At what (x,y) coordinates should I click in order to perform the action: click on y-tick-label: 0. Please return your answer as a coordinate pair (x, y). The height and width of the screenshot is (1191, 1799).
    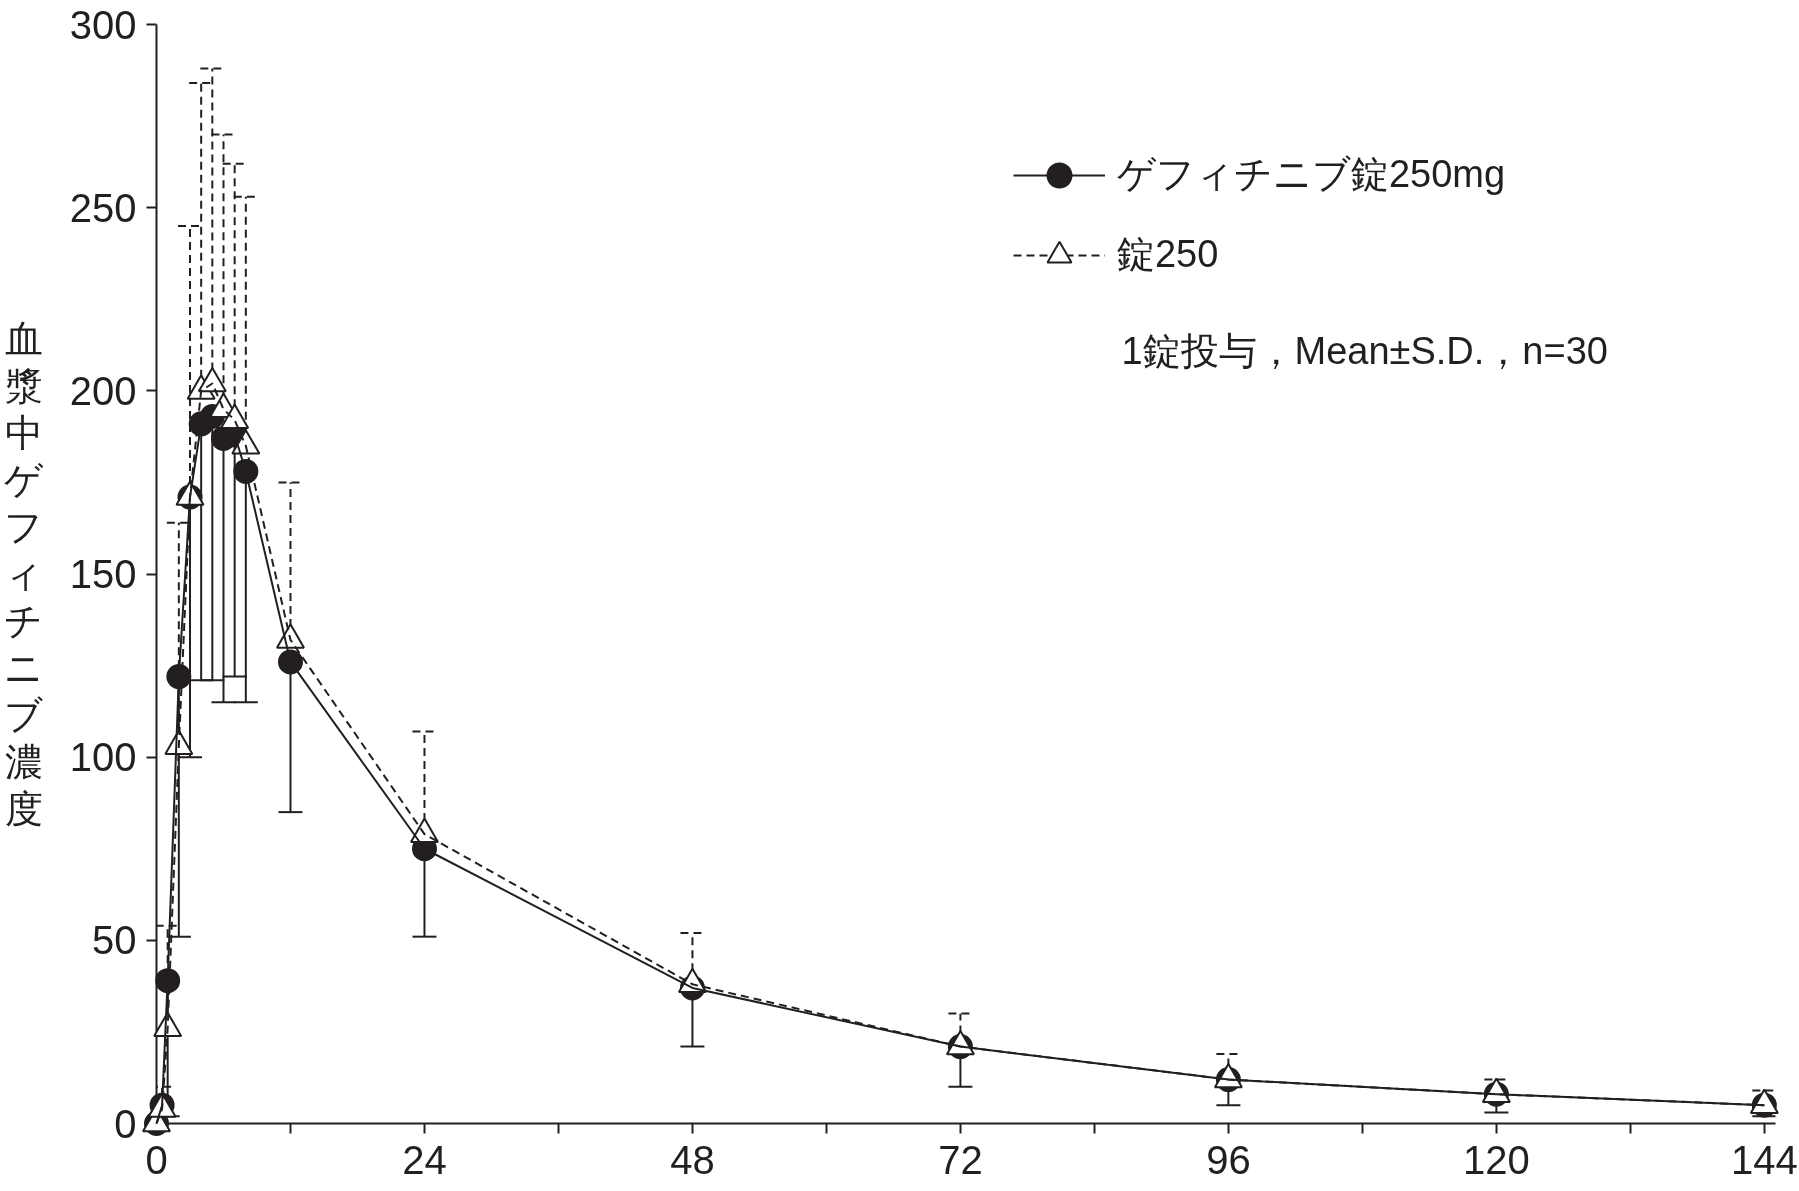
    Looking at the image, I should click on (125, 1123).